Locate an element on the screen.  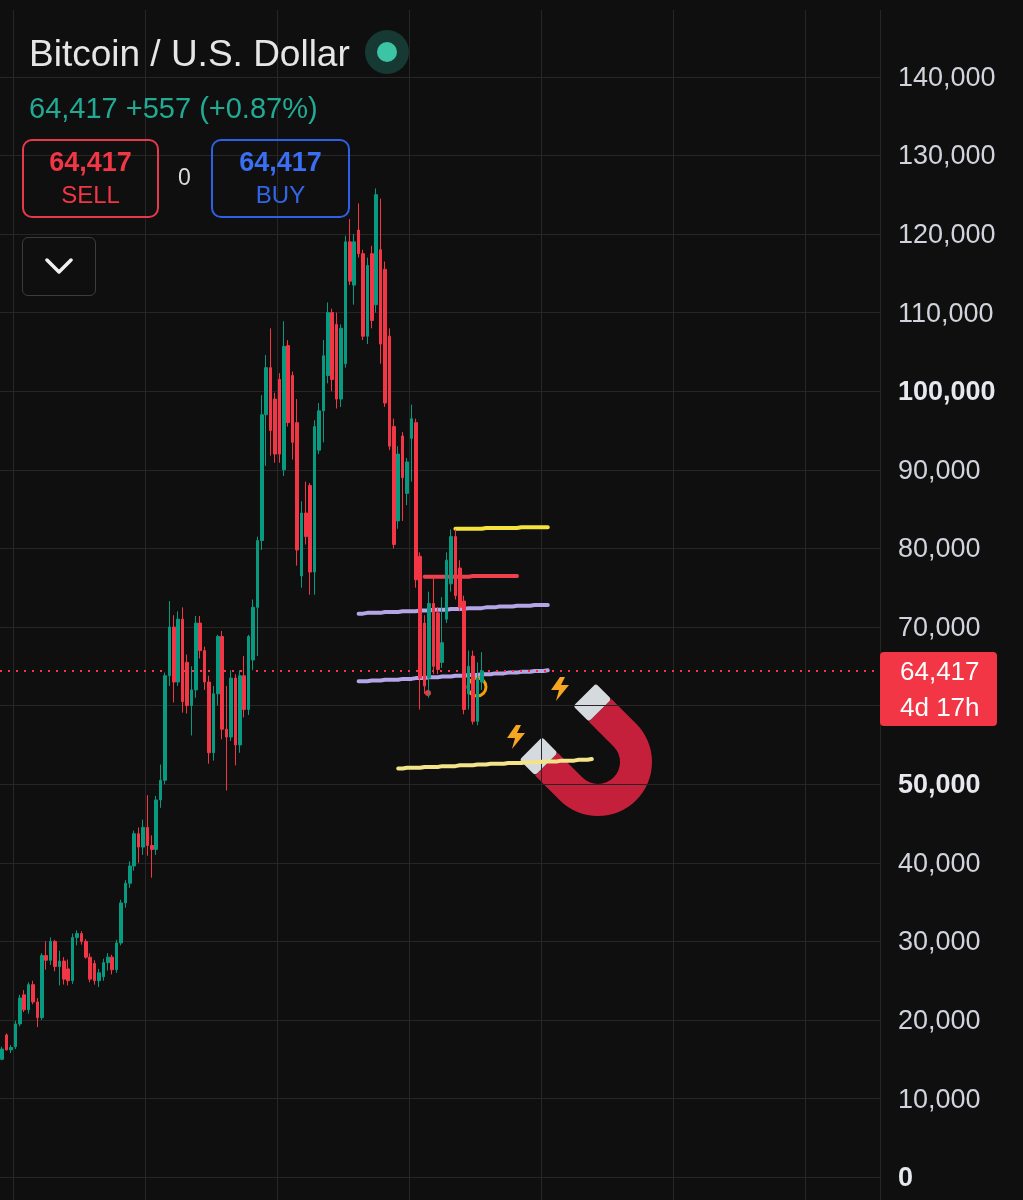
y-tick-label: 70,000 is located at coordinates (939, 627).